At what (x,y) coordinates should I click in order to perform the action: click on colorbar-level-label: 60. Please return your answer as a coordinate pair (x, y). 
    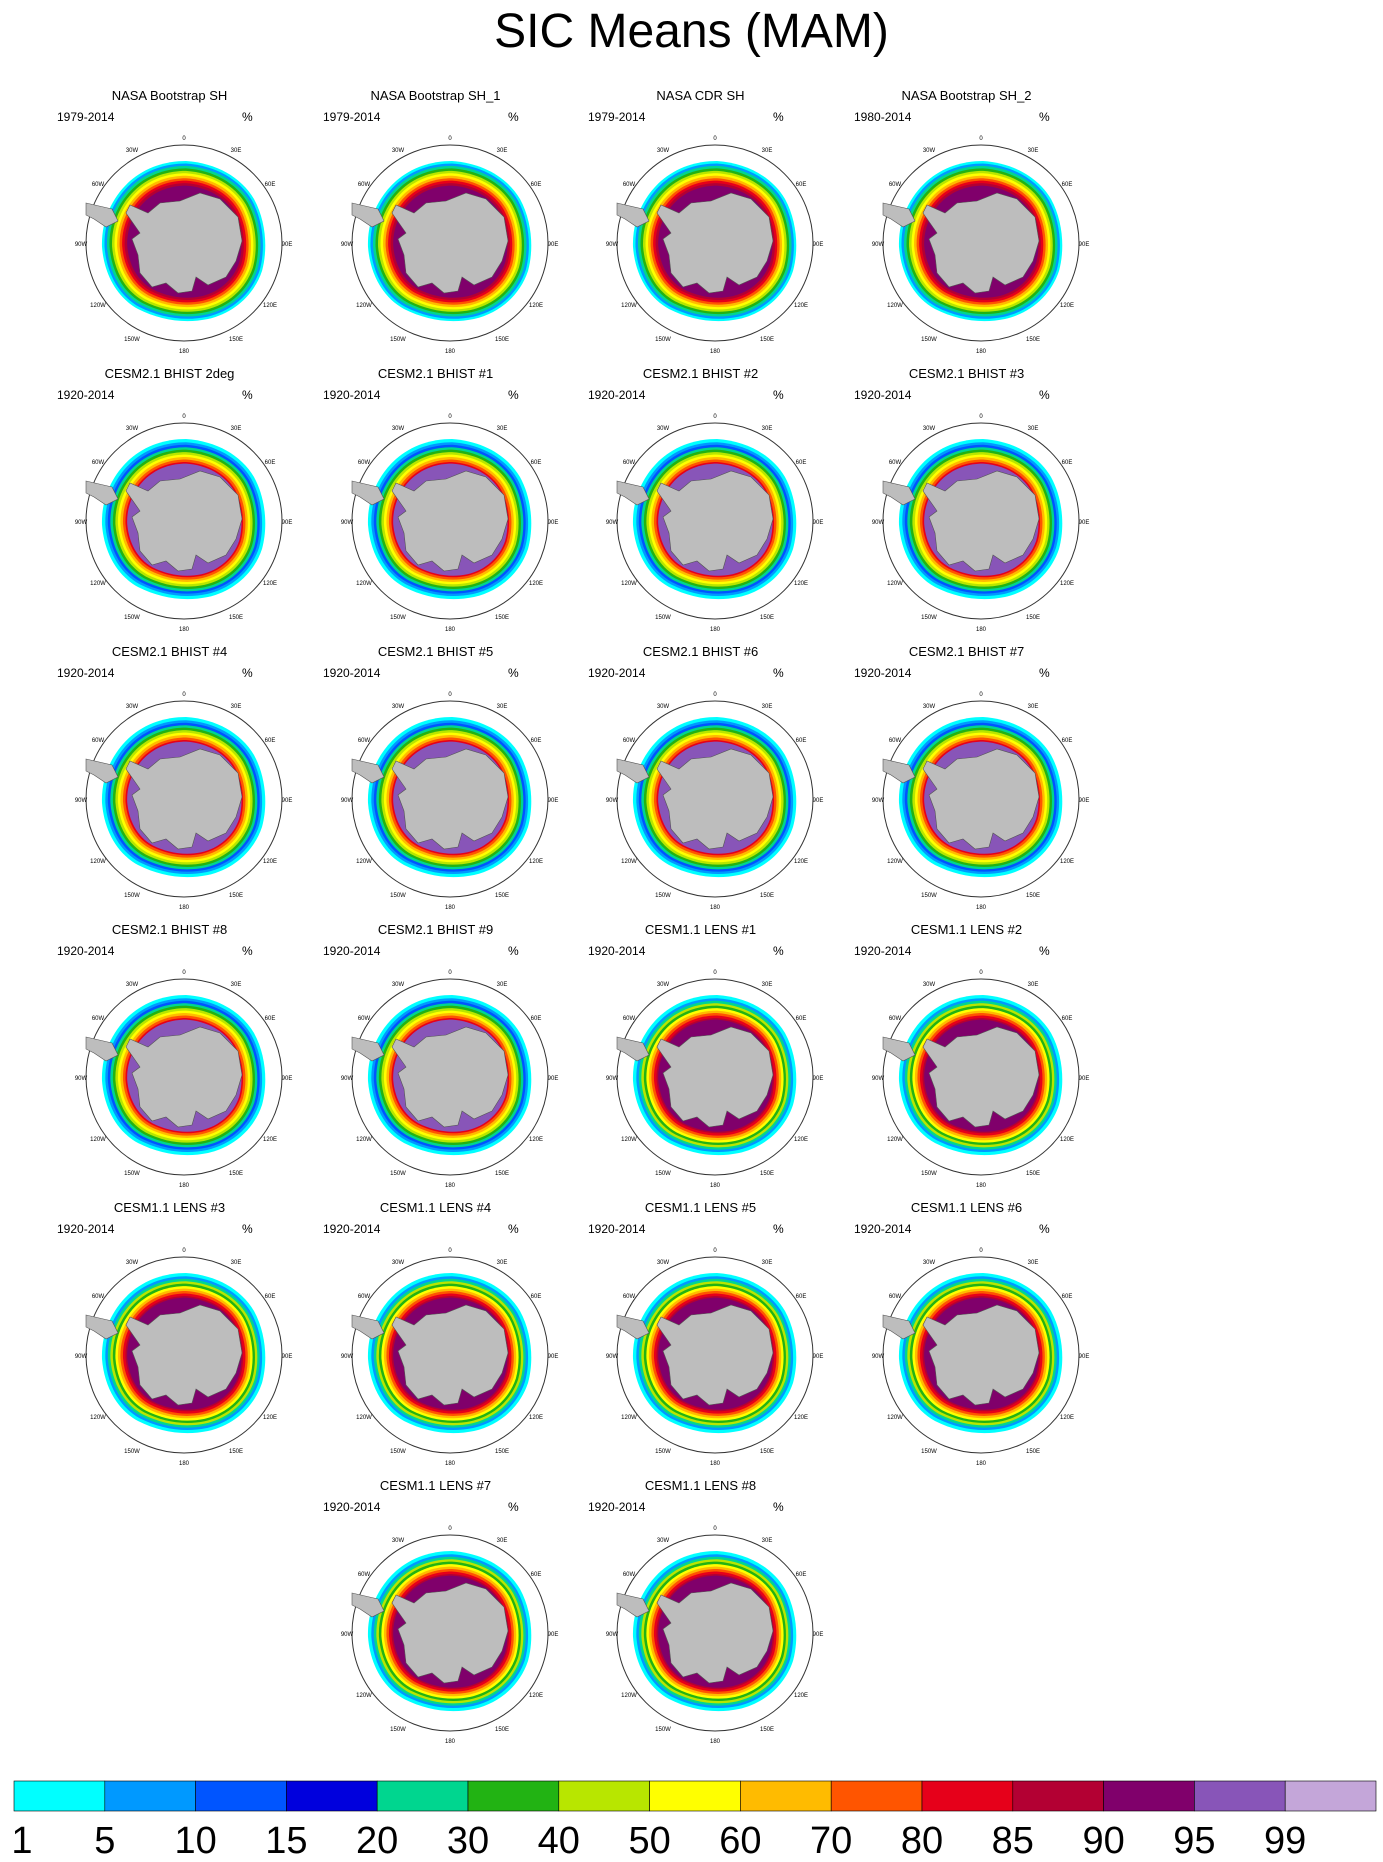
    Looking at the image, I should click on (740, 1841).